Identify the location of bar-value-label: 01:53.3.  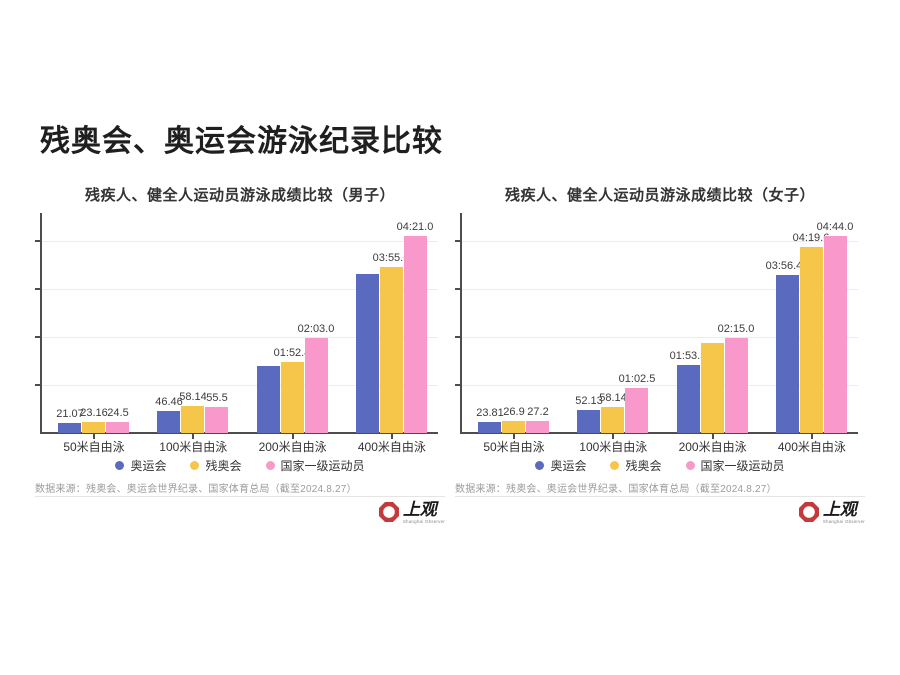
(688, 356).